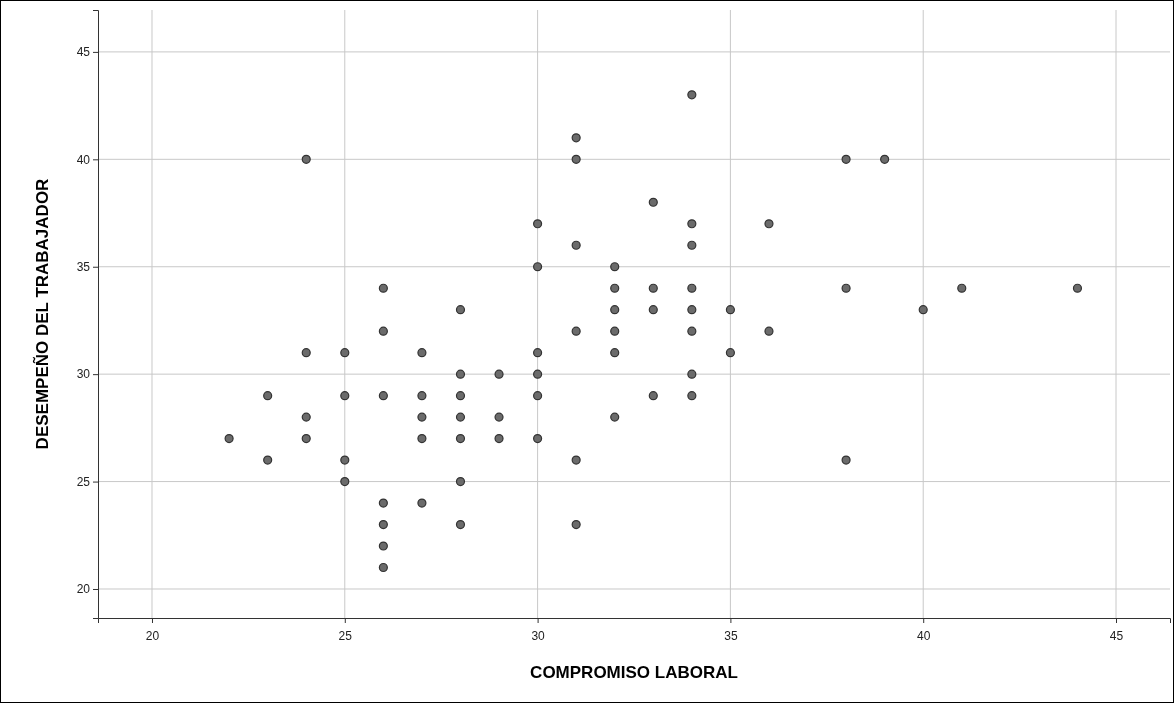  Describe the element at coordinates (345, 636) in the screenshot. I see `x-tick-label: 25` at that location.